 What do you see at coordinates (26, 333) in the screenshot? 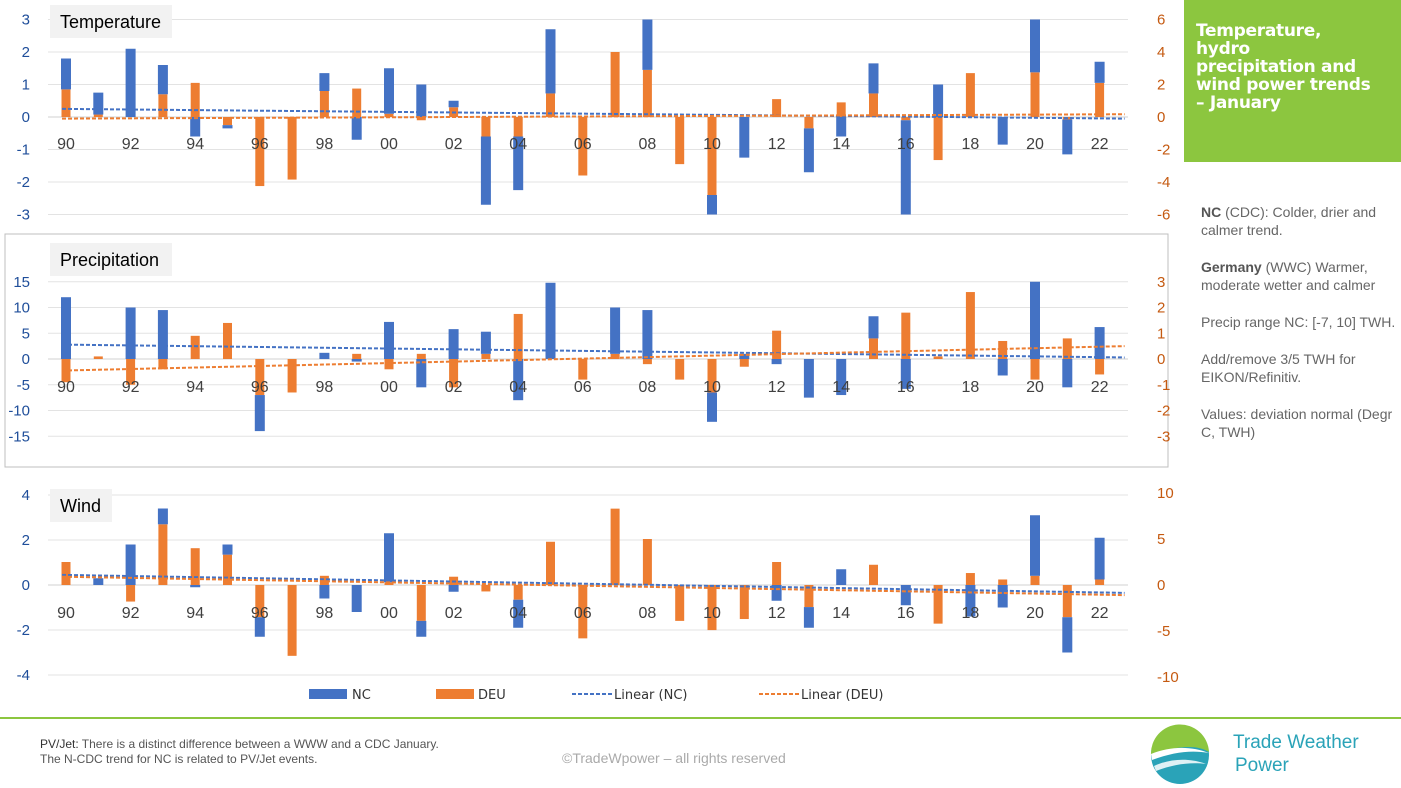
I see `precipitation-left-tick-label: 5` at bounding box center [26, 333].